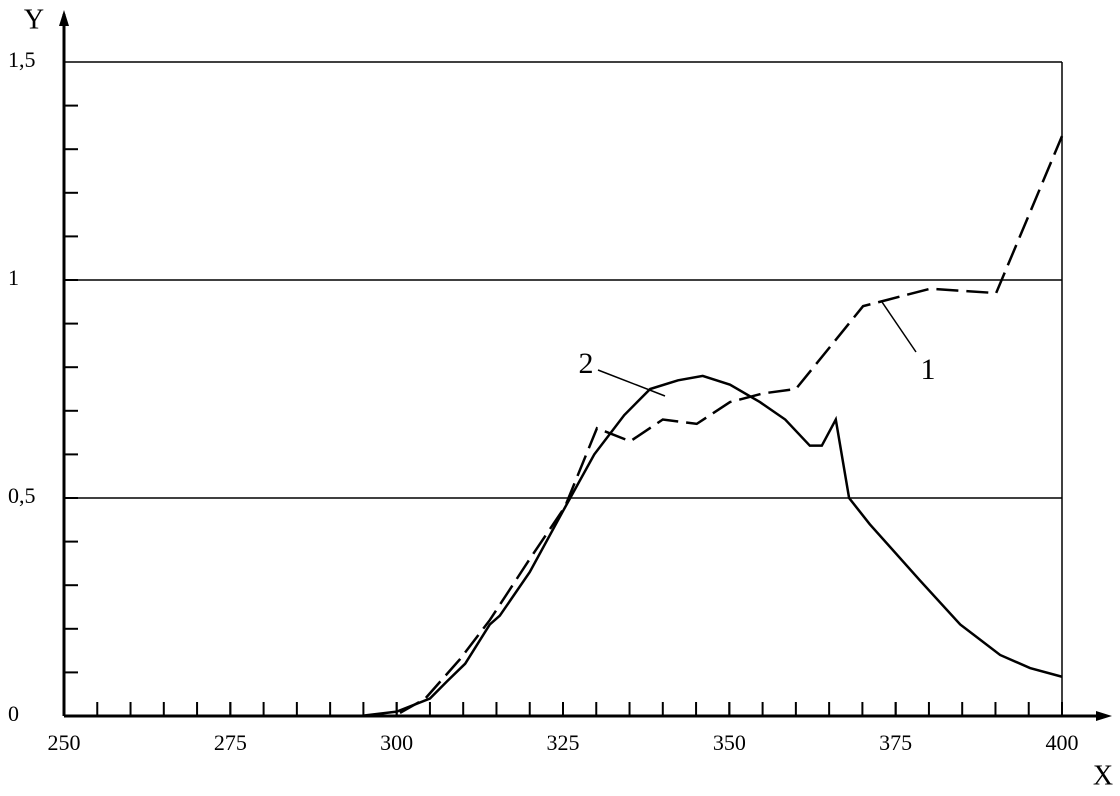  Describe the element at coordinates (1062, 742) in the screenshot. I see `x-tick-label: 400` at that location.